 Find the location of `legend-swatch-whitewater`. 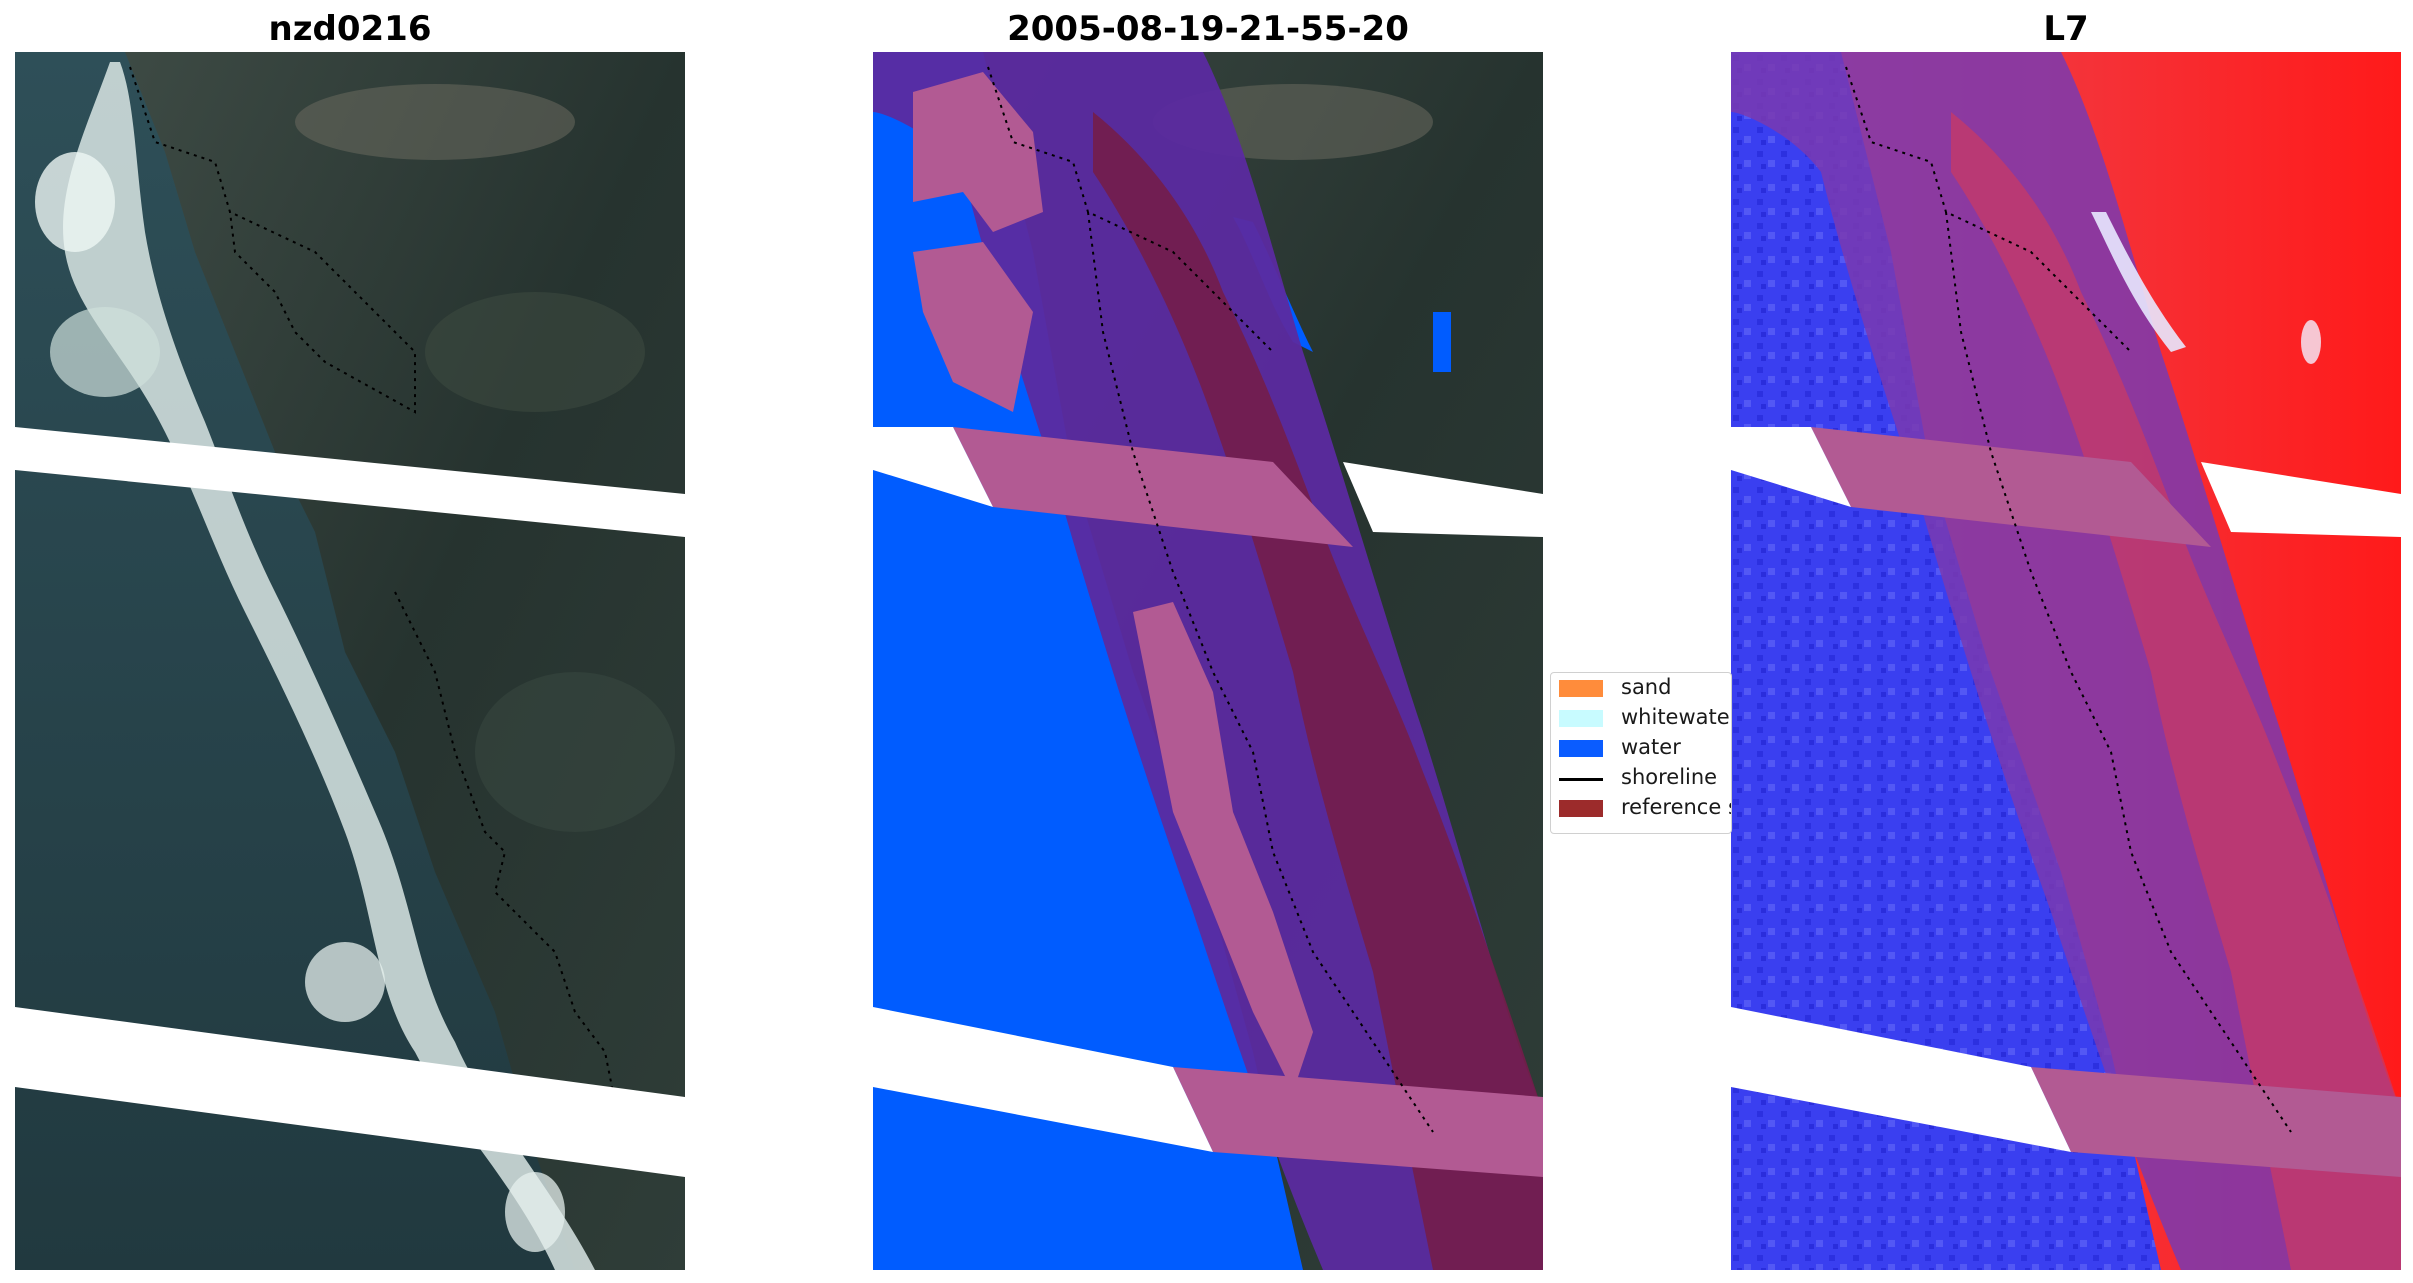

legend-swatch-whitewater is located at coordinates (1581, 718).